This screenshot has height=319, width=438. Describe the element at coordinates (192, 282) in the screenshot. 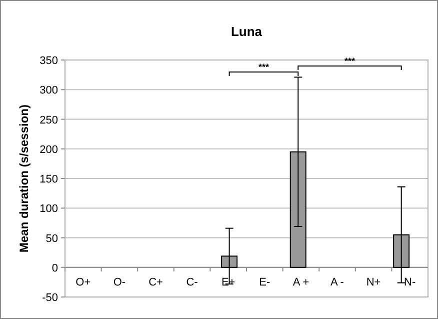

I see `x-tick-label: C-` at that location.